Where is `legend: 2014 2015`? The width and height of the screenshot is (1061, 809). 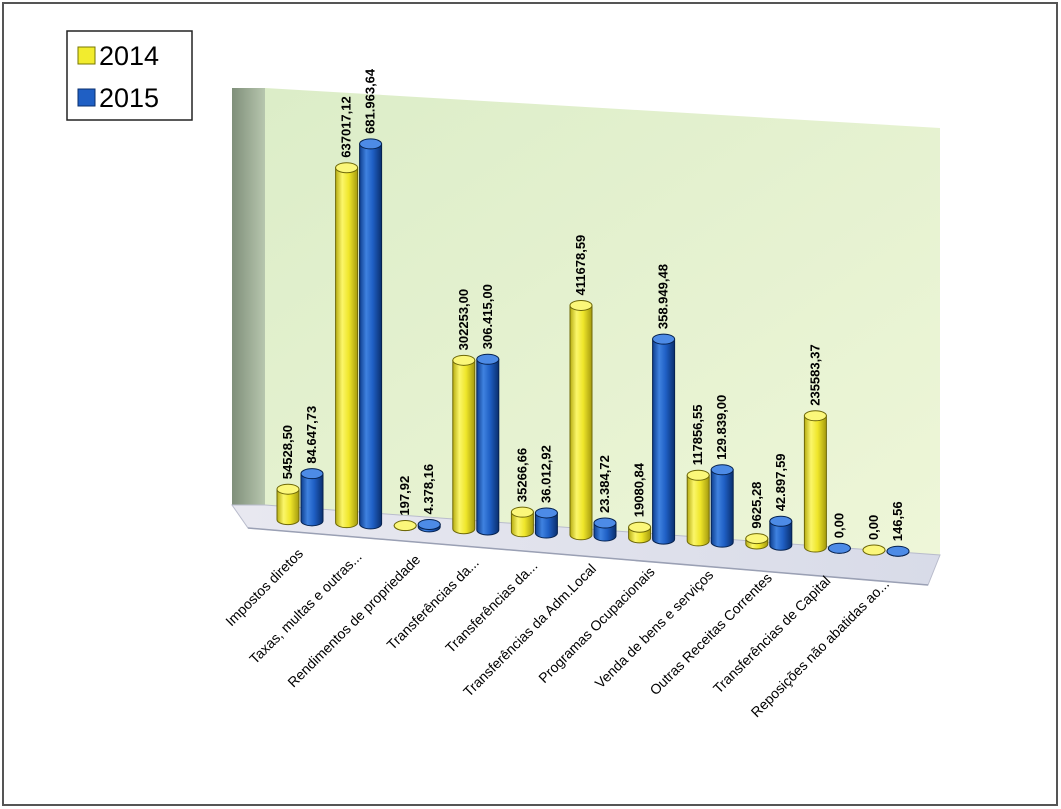 legend: 2014 2015 is located at coordinates (129, 75).